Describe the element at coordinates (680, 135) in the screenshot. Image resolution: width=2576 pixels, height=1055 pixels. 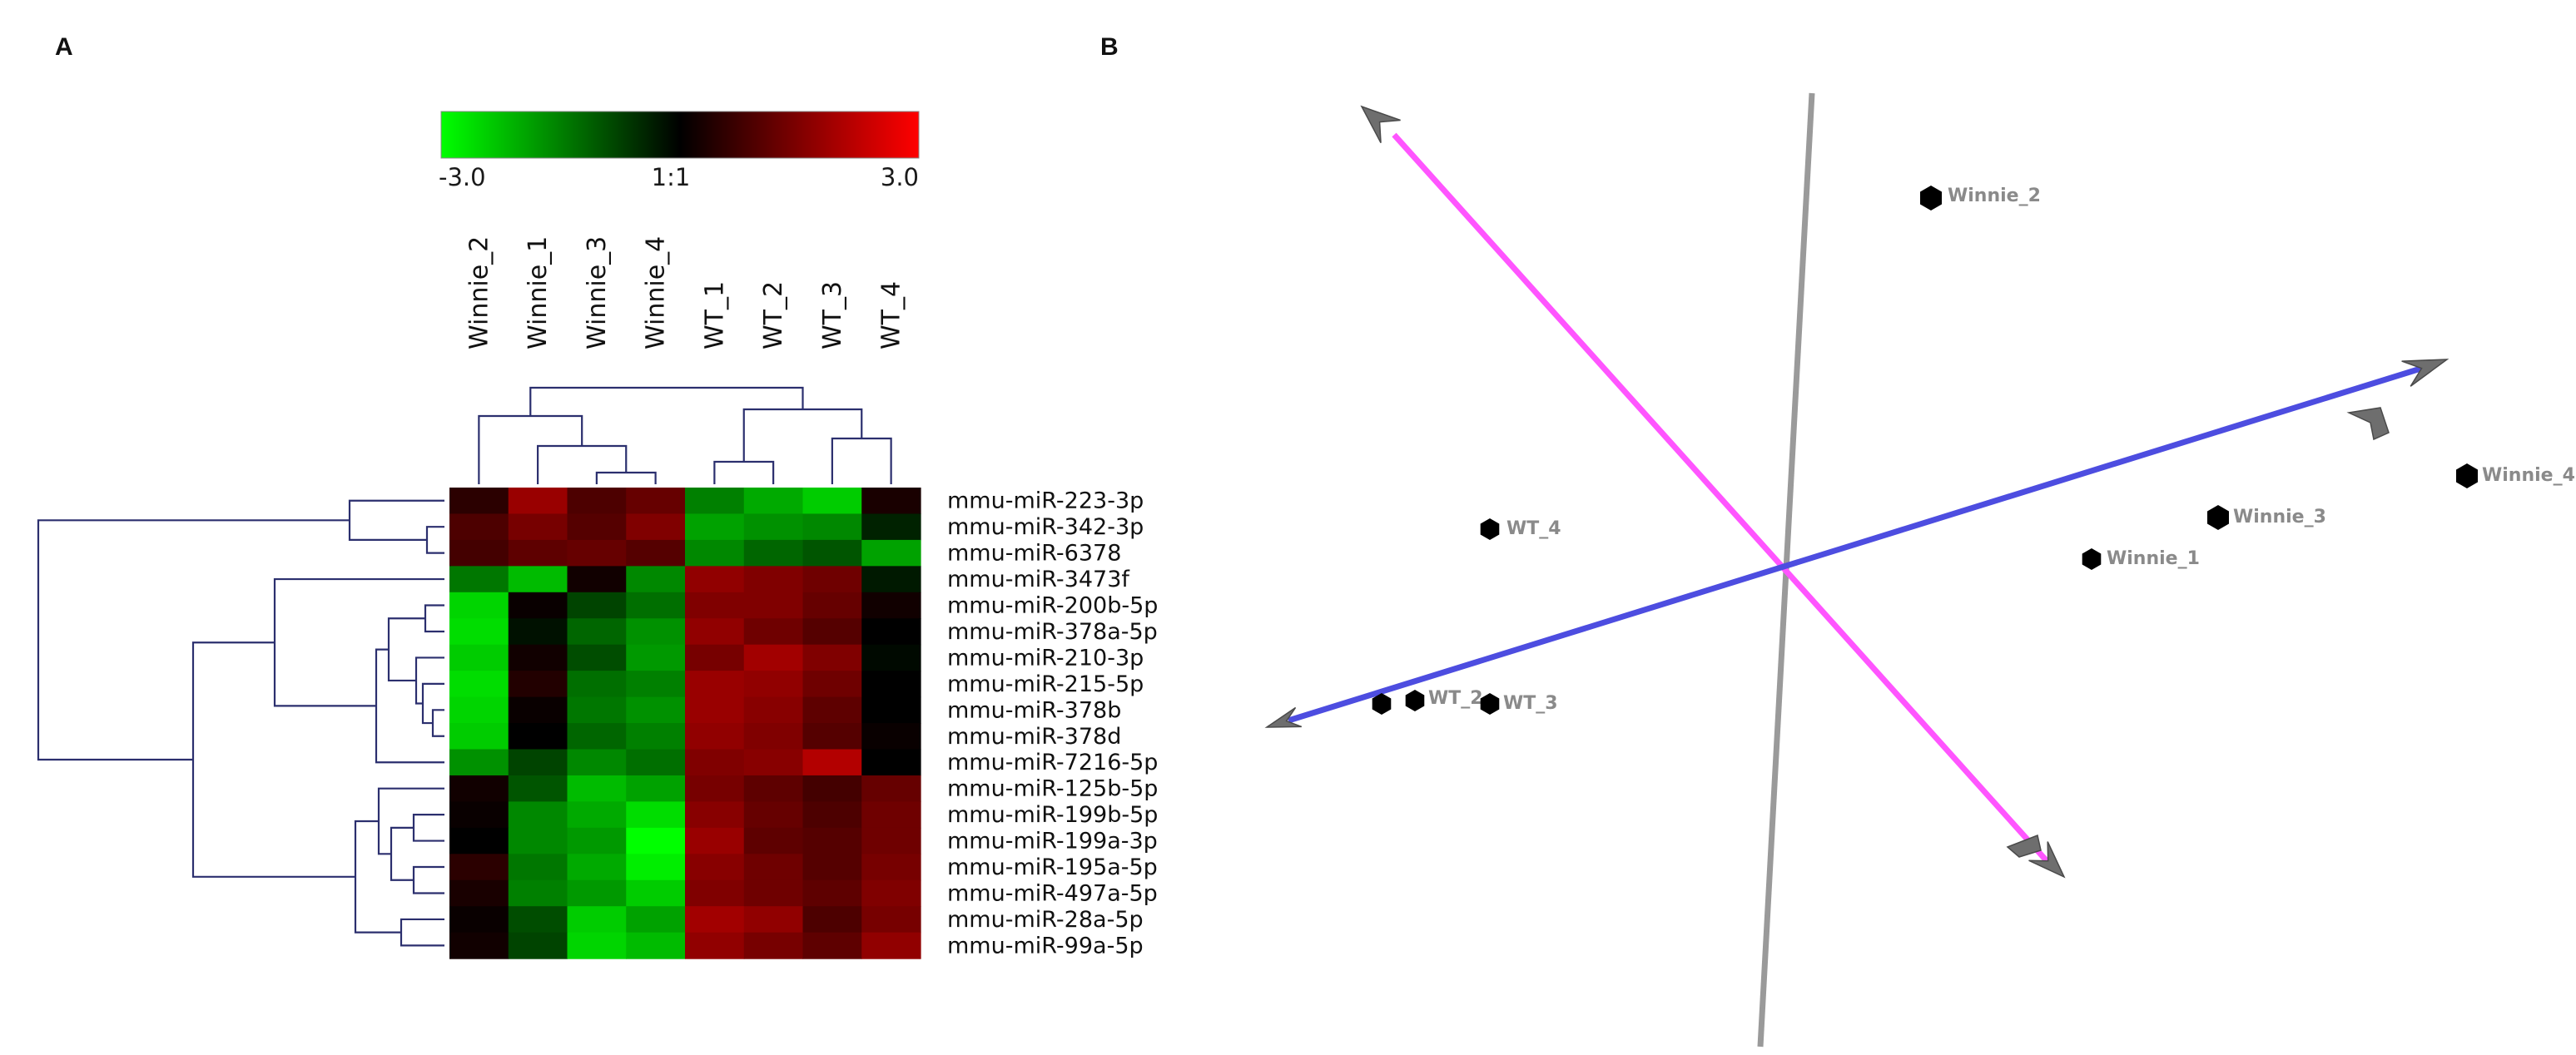
I see `color-scale-bar` at that location.